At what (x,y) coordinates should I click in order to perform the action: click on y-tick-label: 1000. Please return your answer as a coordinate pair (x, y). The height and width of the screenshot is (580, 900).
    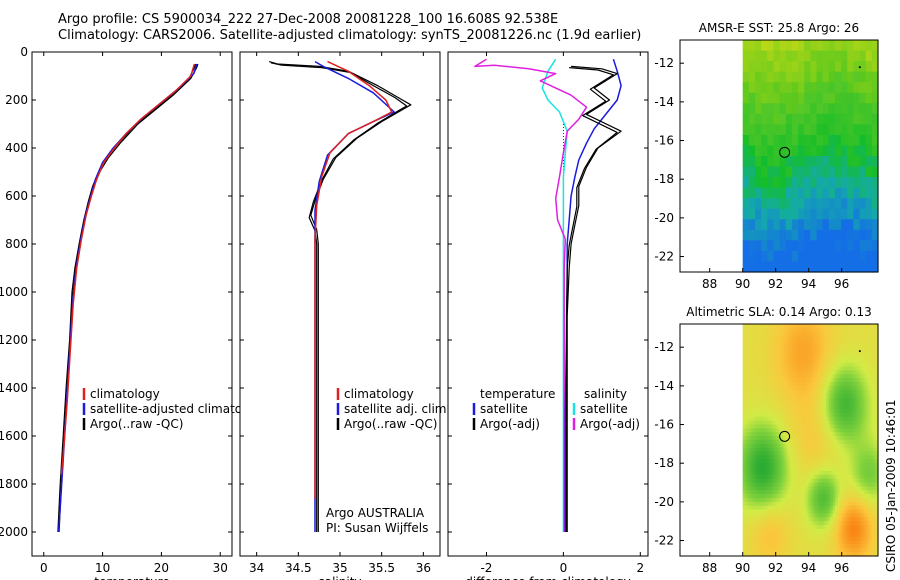
    Looking at the image, I should click on (14, 292).